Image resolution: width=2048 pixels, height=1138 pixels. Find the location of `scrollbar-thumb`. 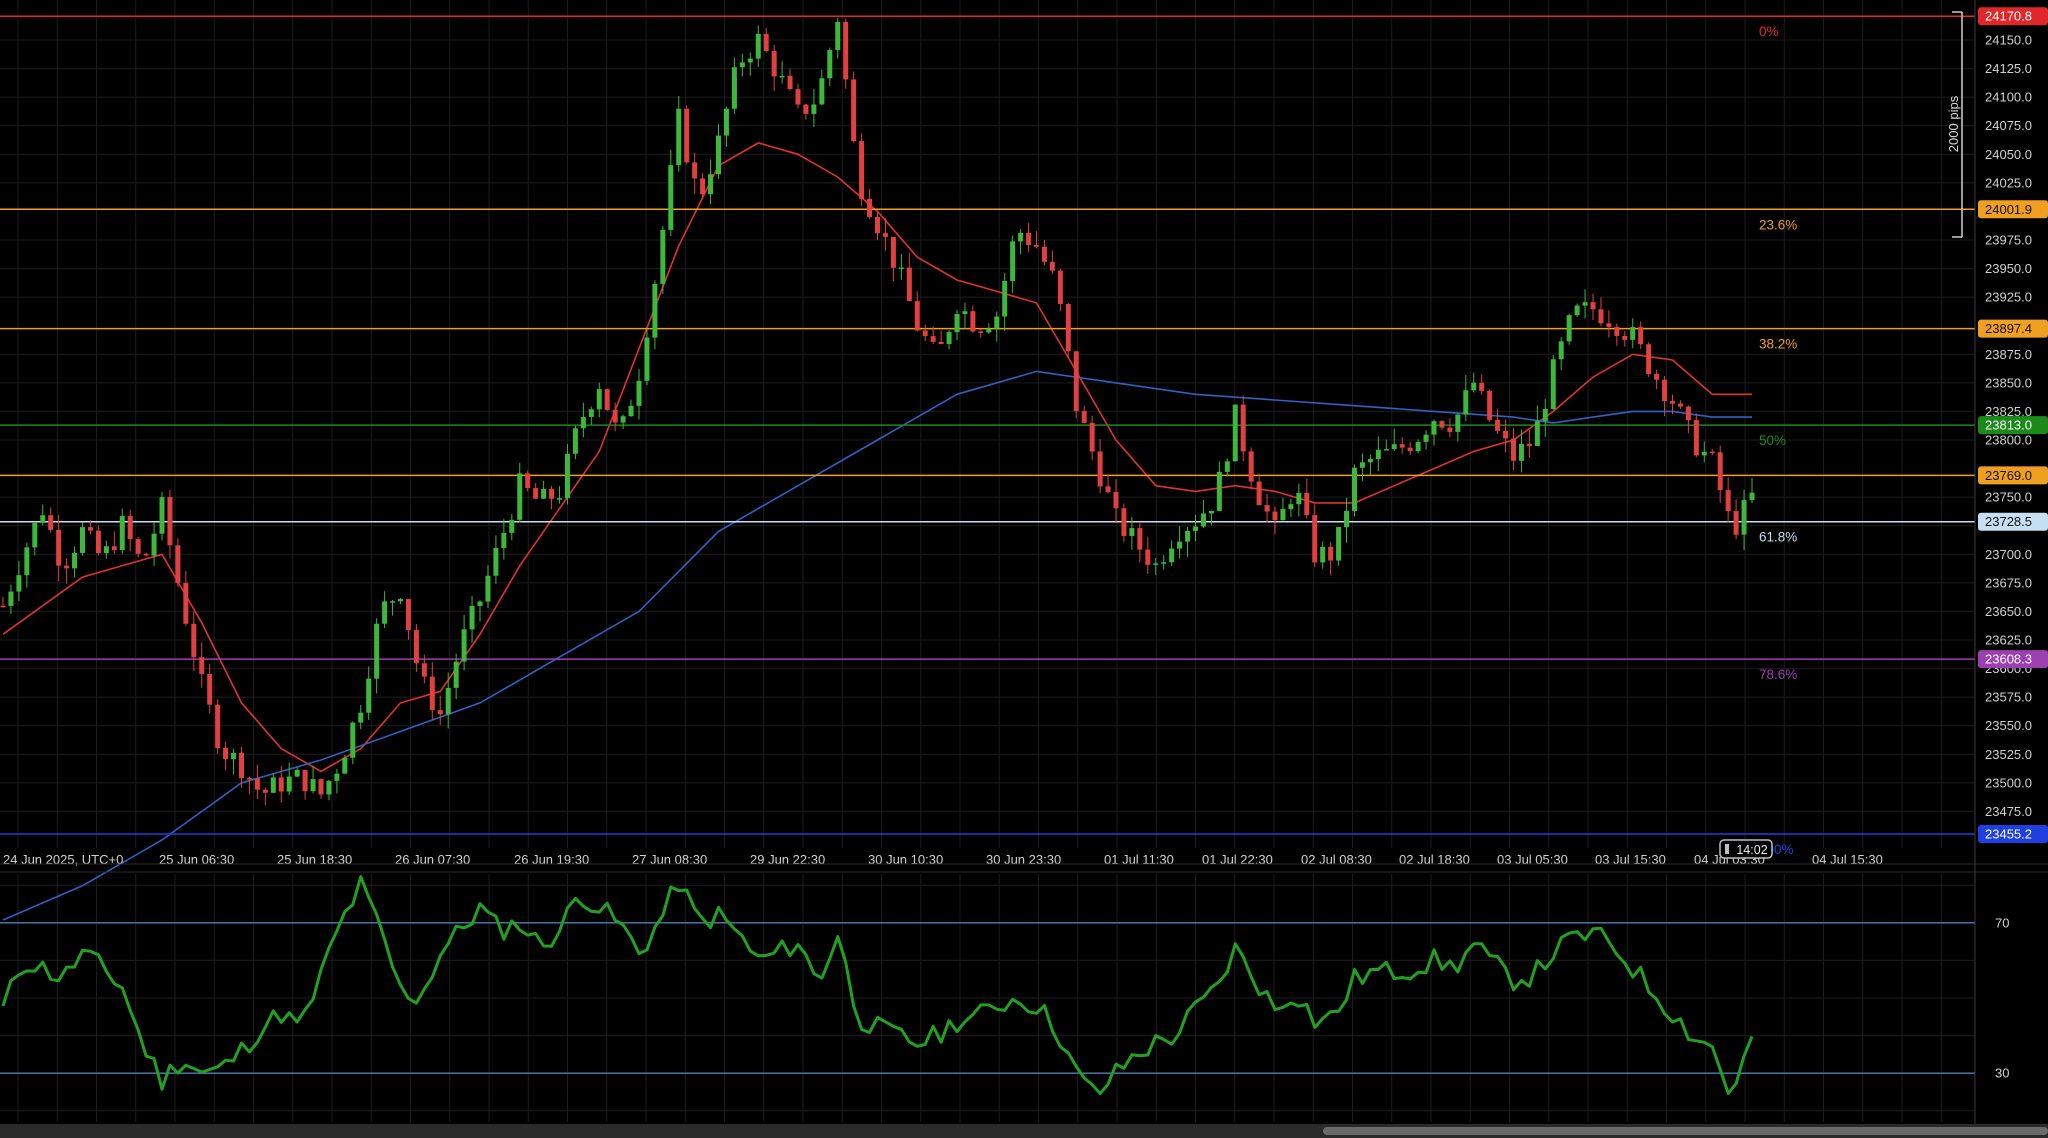

scrollbar-thumb is located at coordinates (1685, 1131).